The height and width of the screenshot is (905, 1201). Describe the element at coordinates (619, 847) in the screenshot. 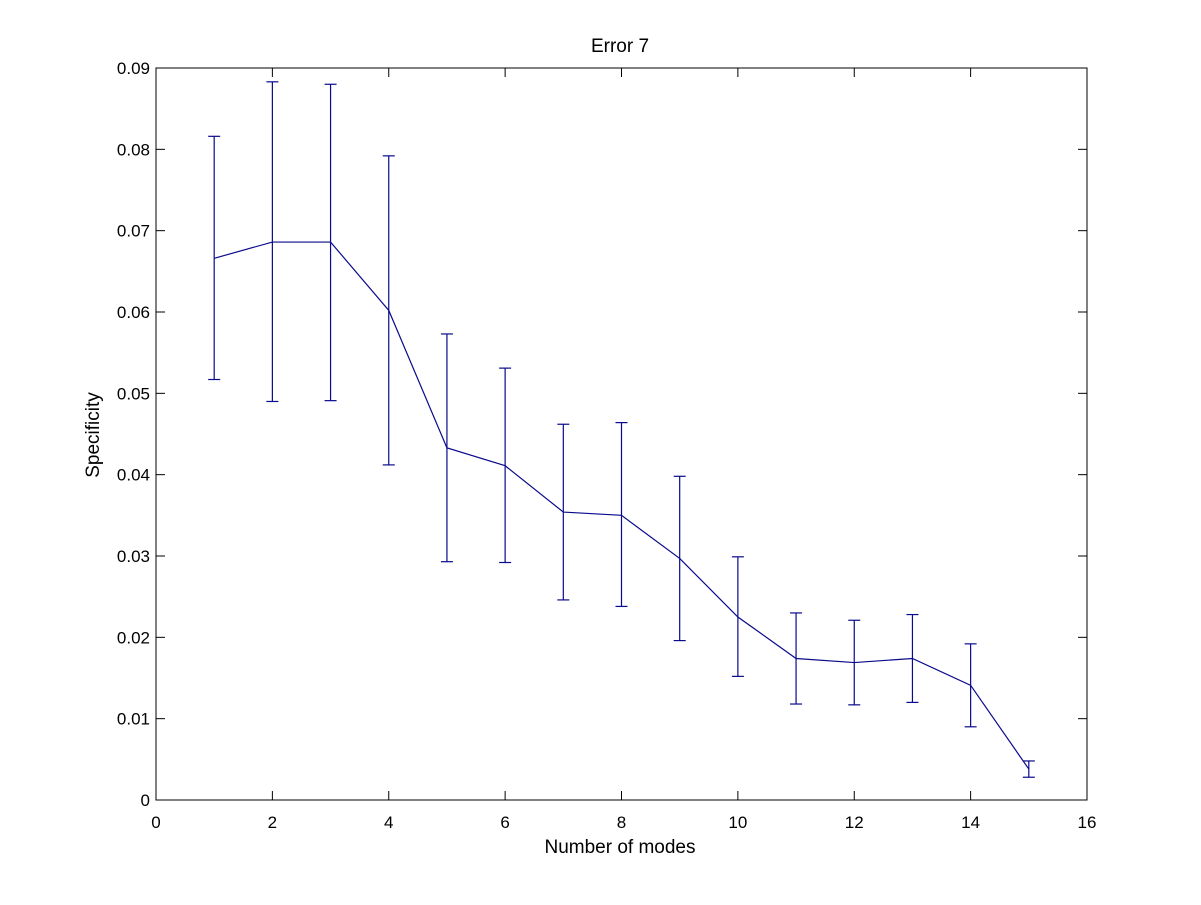

I see `x-axis-label: Number of modes` at that location.